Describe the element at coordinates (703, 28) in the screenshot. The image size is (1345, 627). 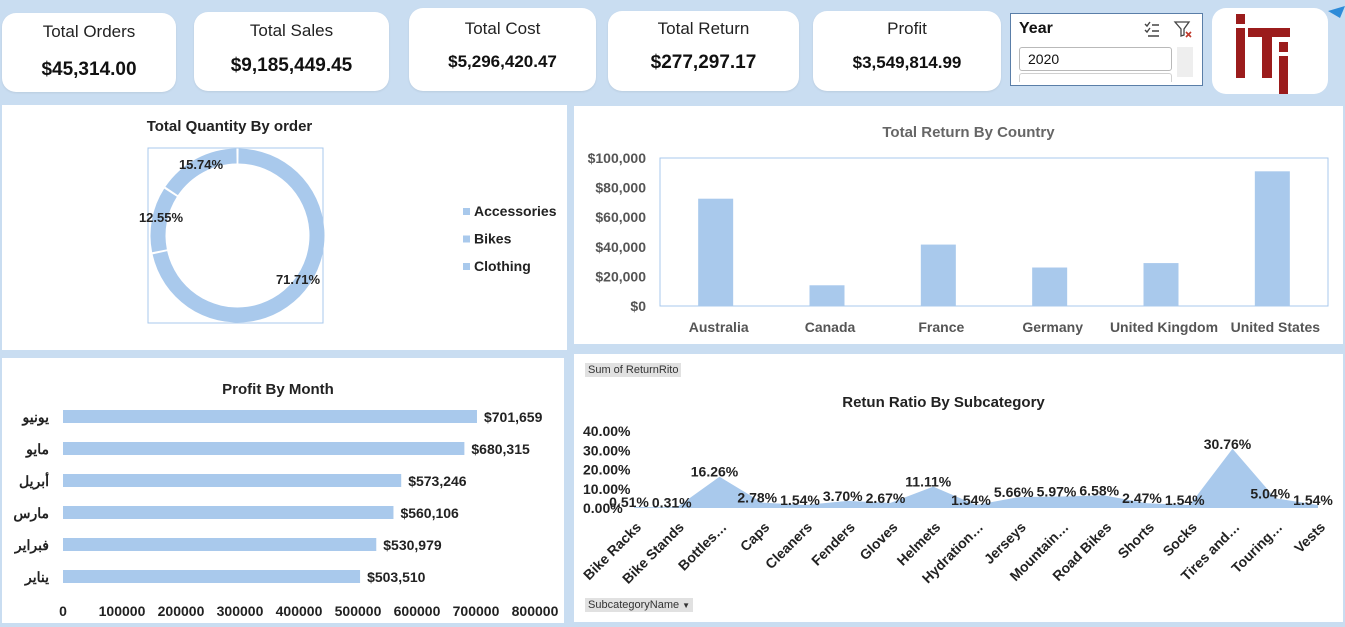
I see `kpi-title: Total Return` at that location.